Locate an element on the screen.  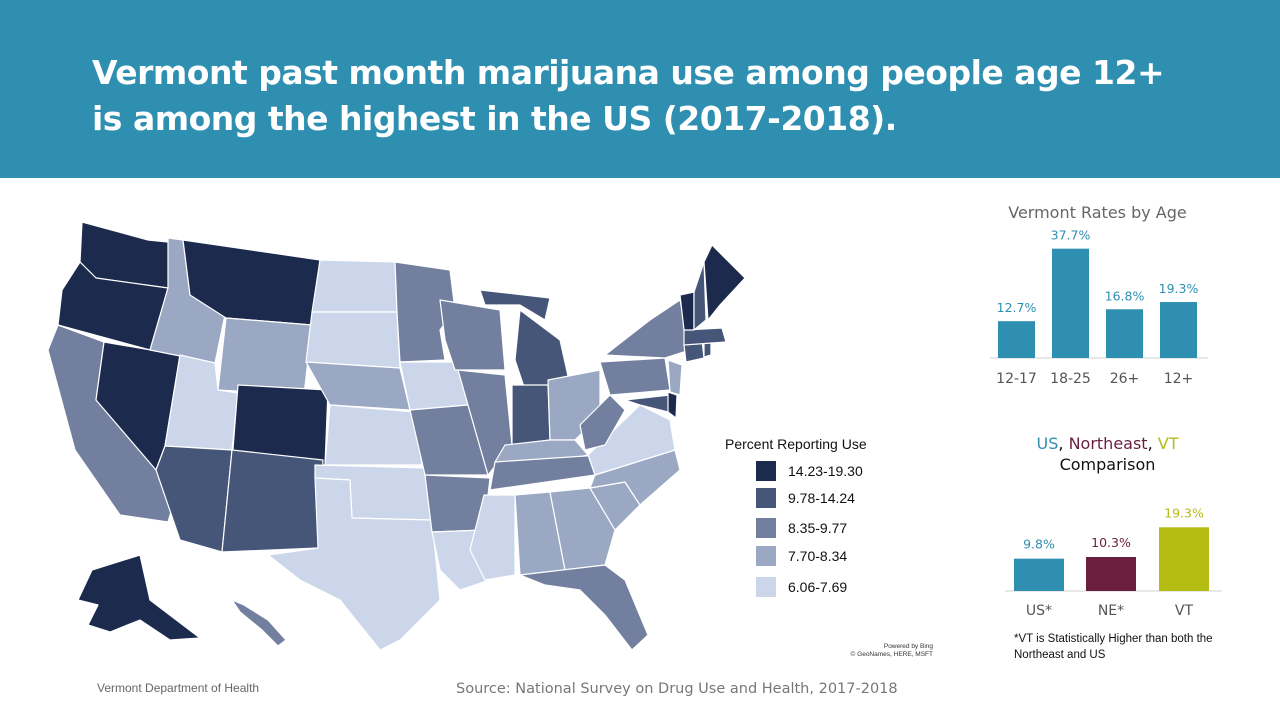
age-tick-label: 12-17 is located at coordinates (1016, 379).